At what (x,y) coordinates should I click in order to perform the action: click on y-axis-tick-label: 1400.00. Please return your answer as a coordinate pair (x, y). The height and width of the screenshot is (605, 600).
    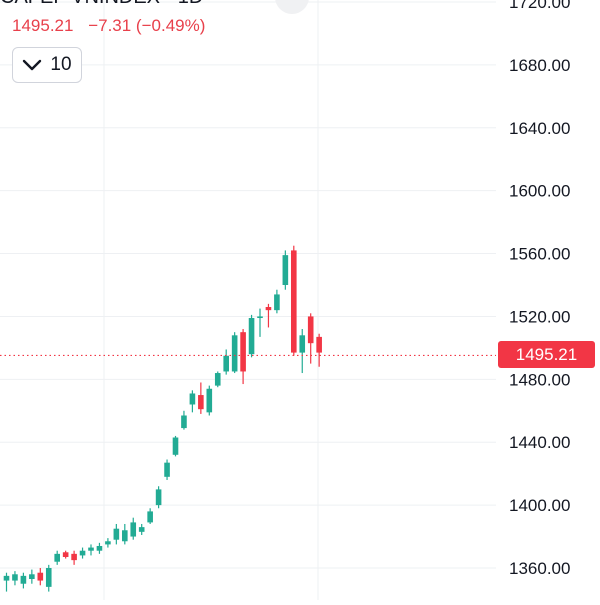
    Looking at the image, I should click on (539, 505).